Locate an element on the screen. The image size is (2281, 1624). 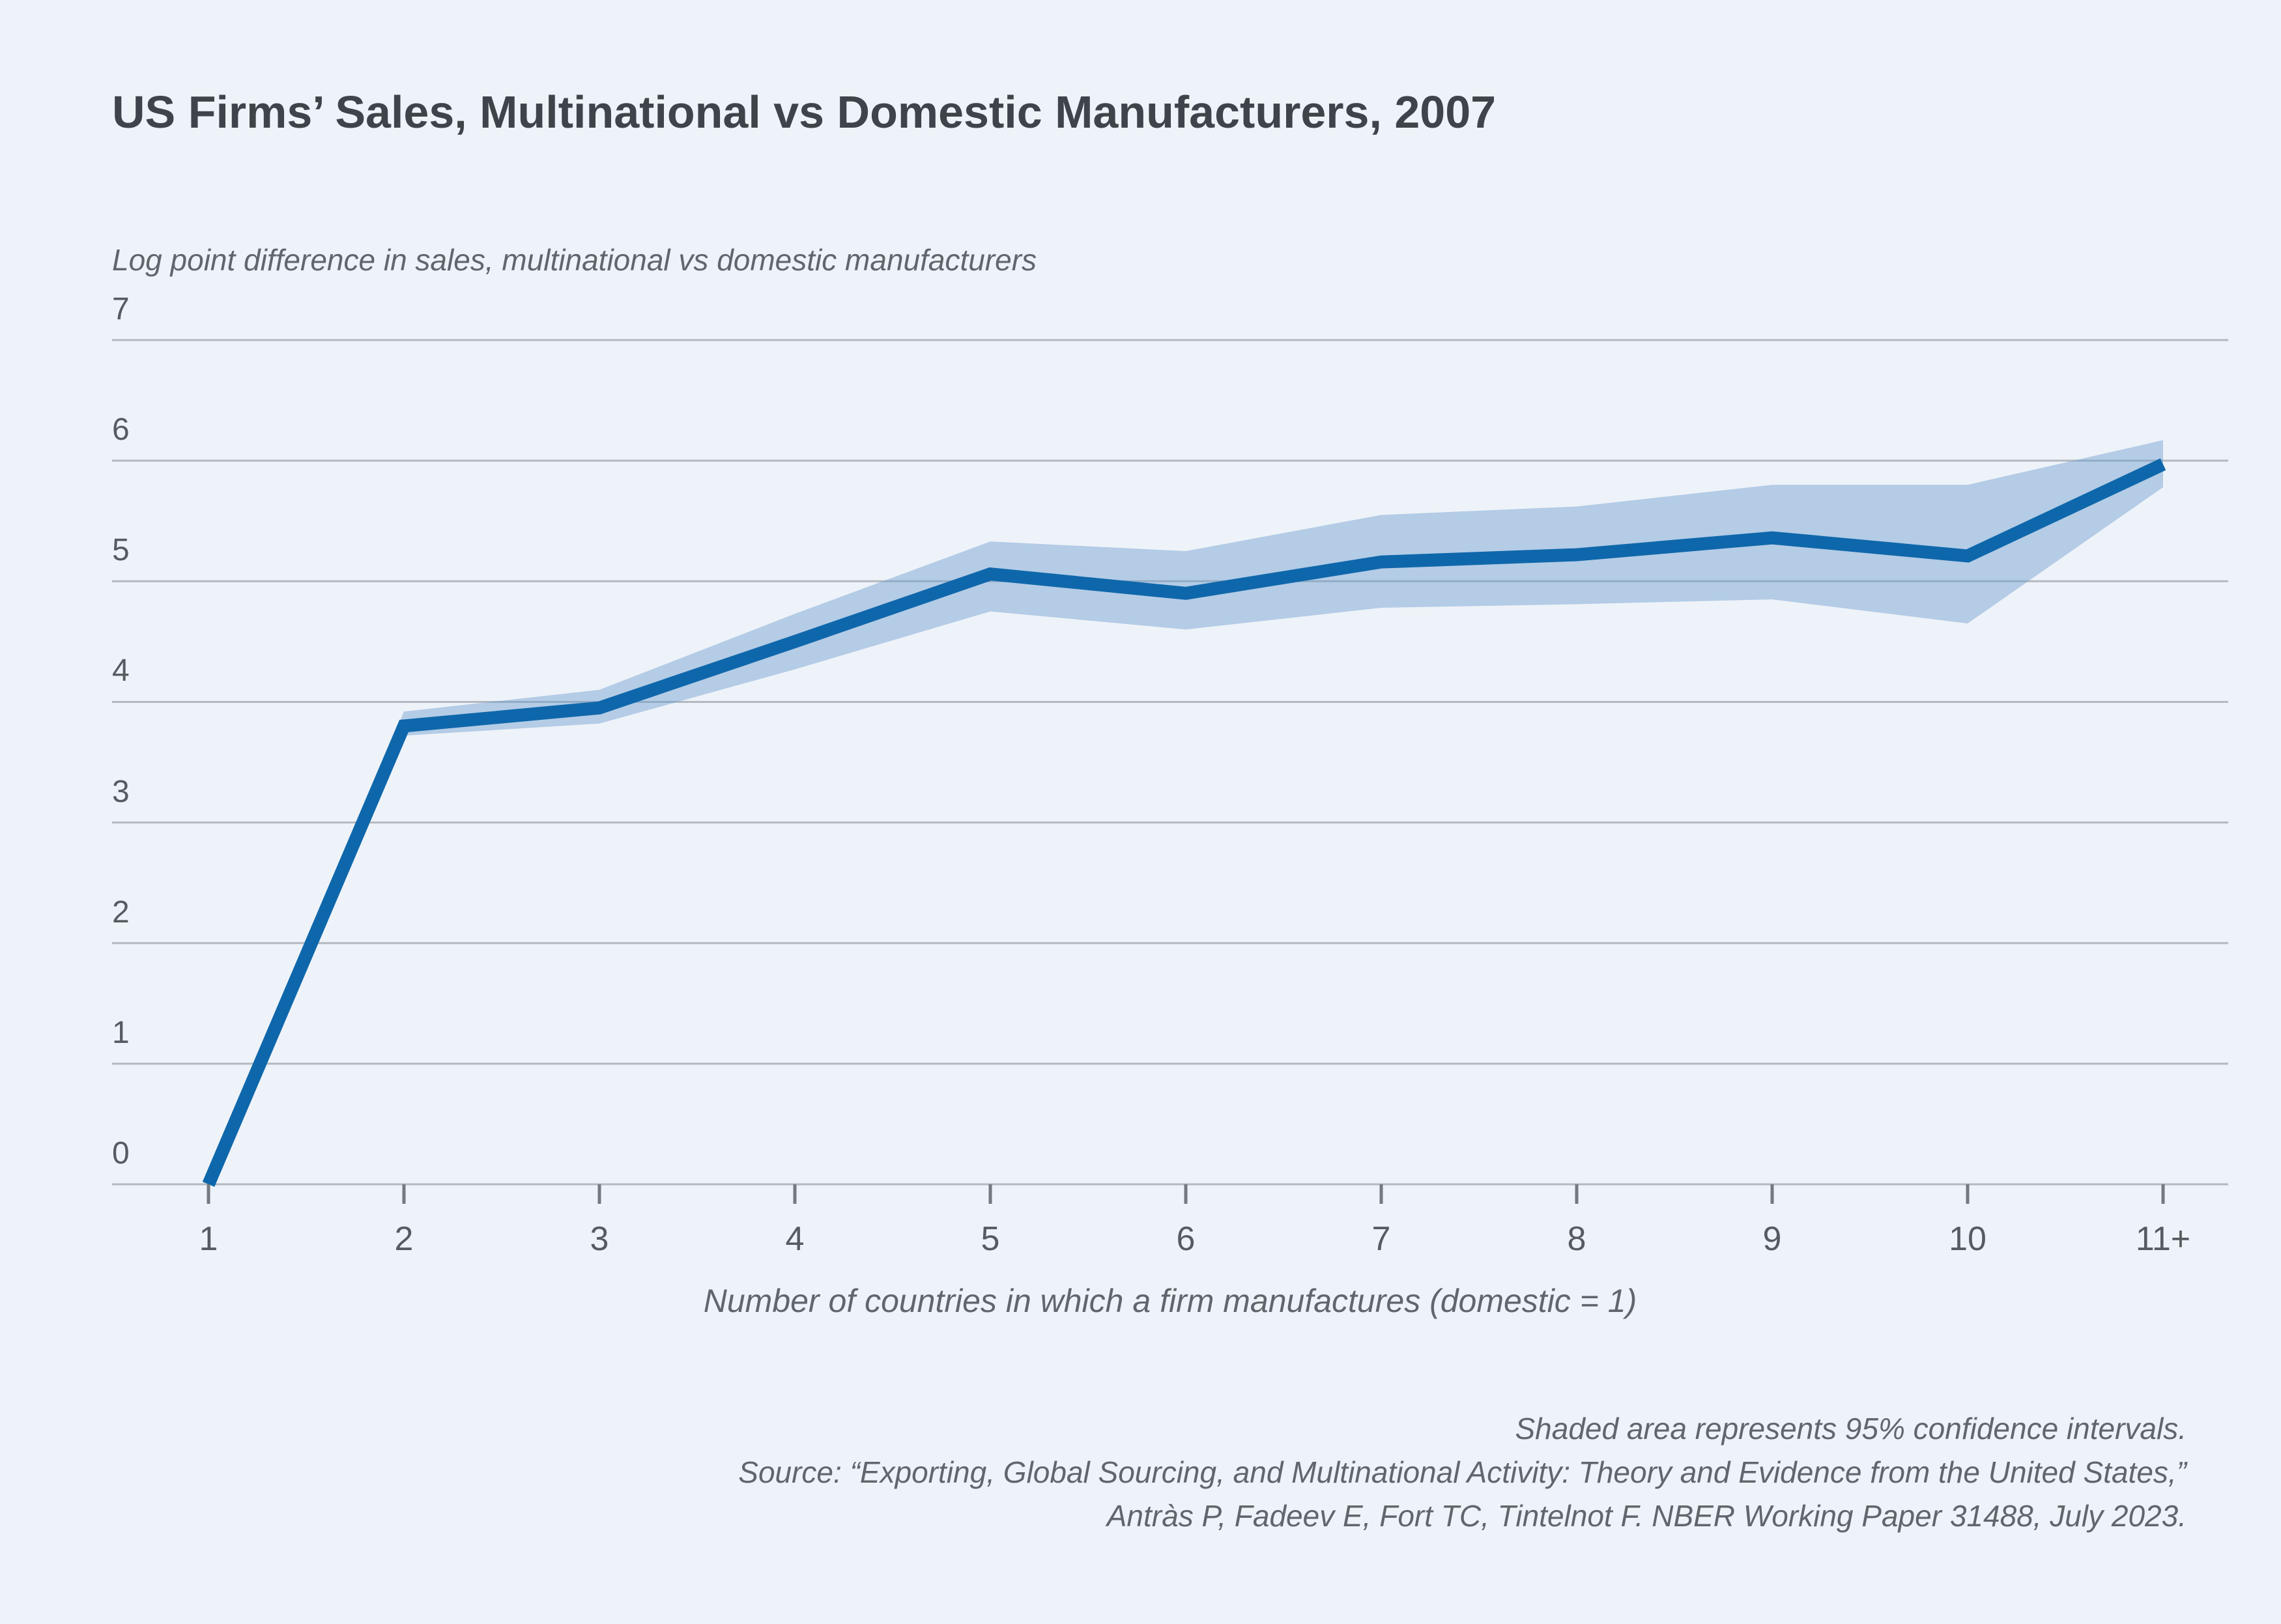
x-tick-label-3: 3 is located at coordinates (599, 1239).